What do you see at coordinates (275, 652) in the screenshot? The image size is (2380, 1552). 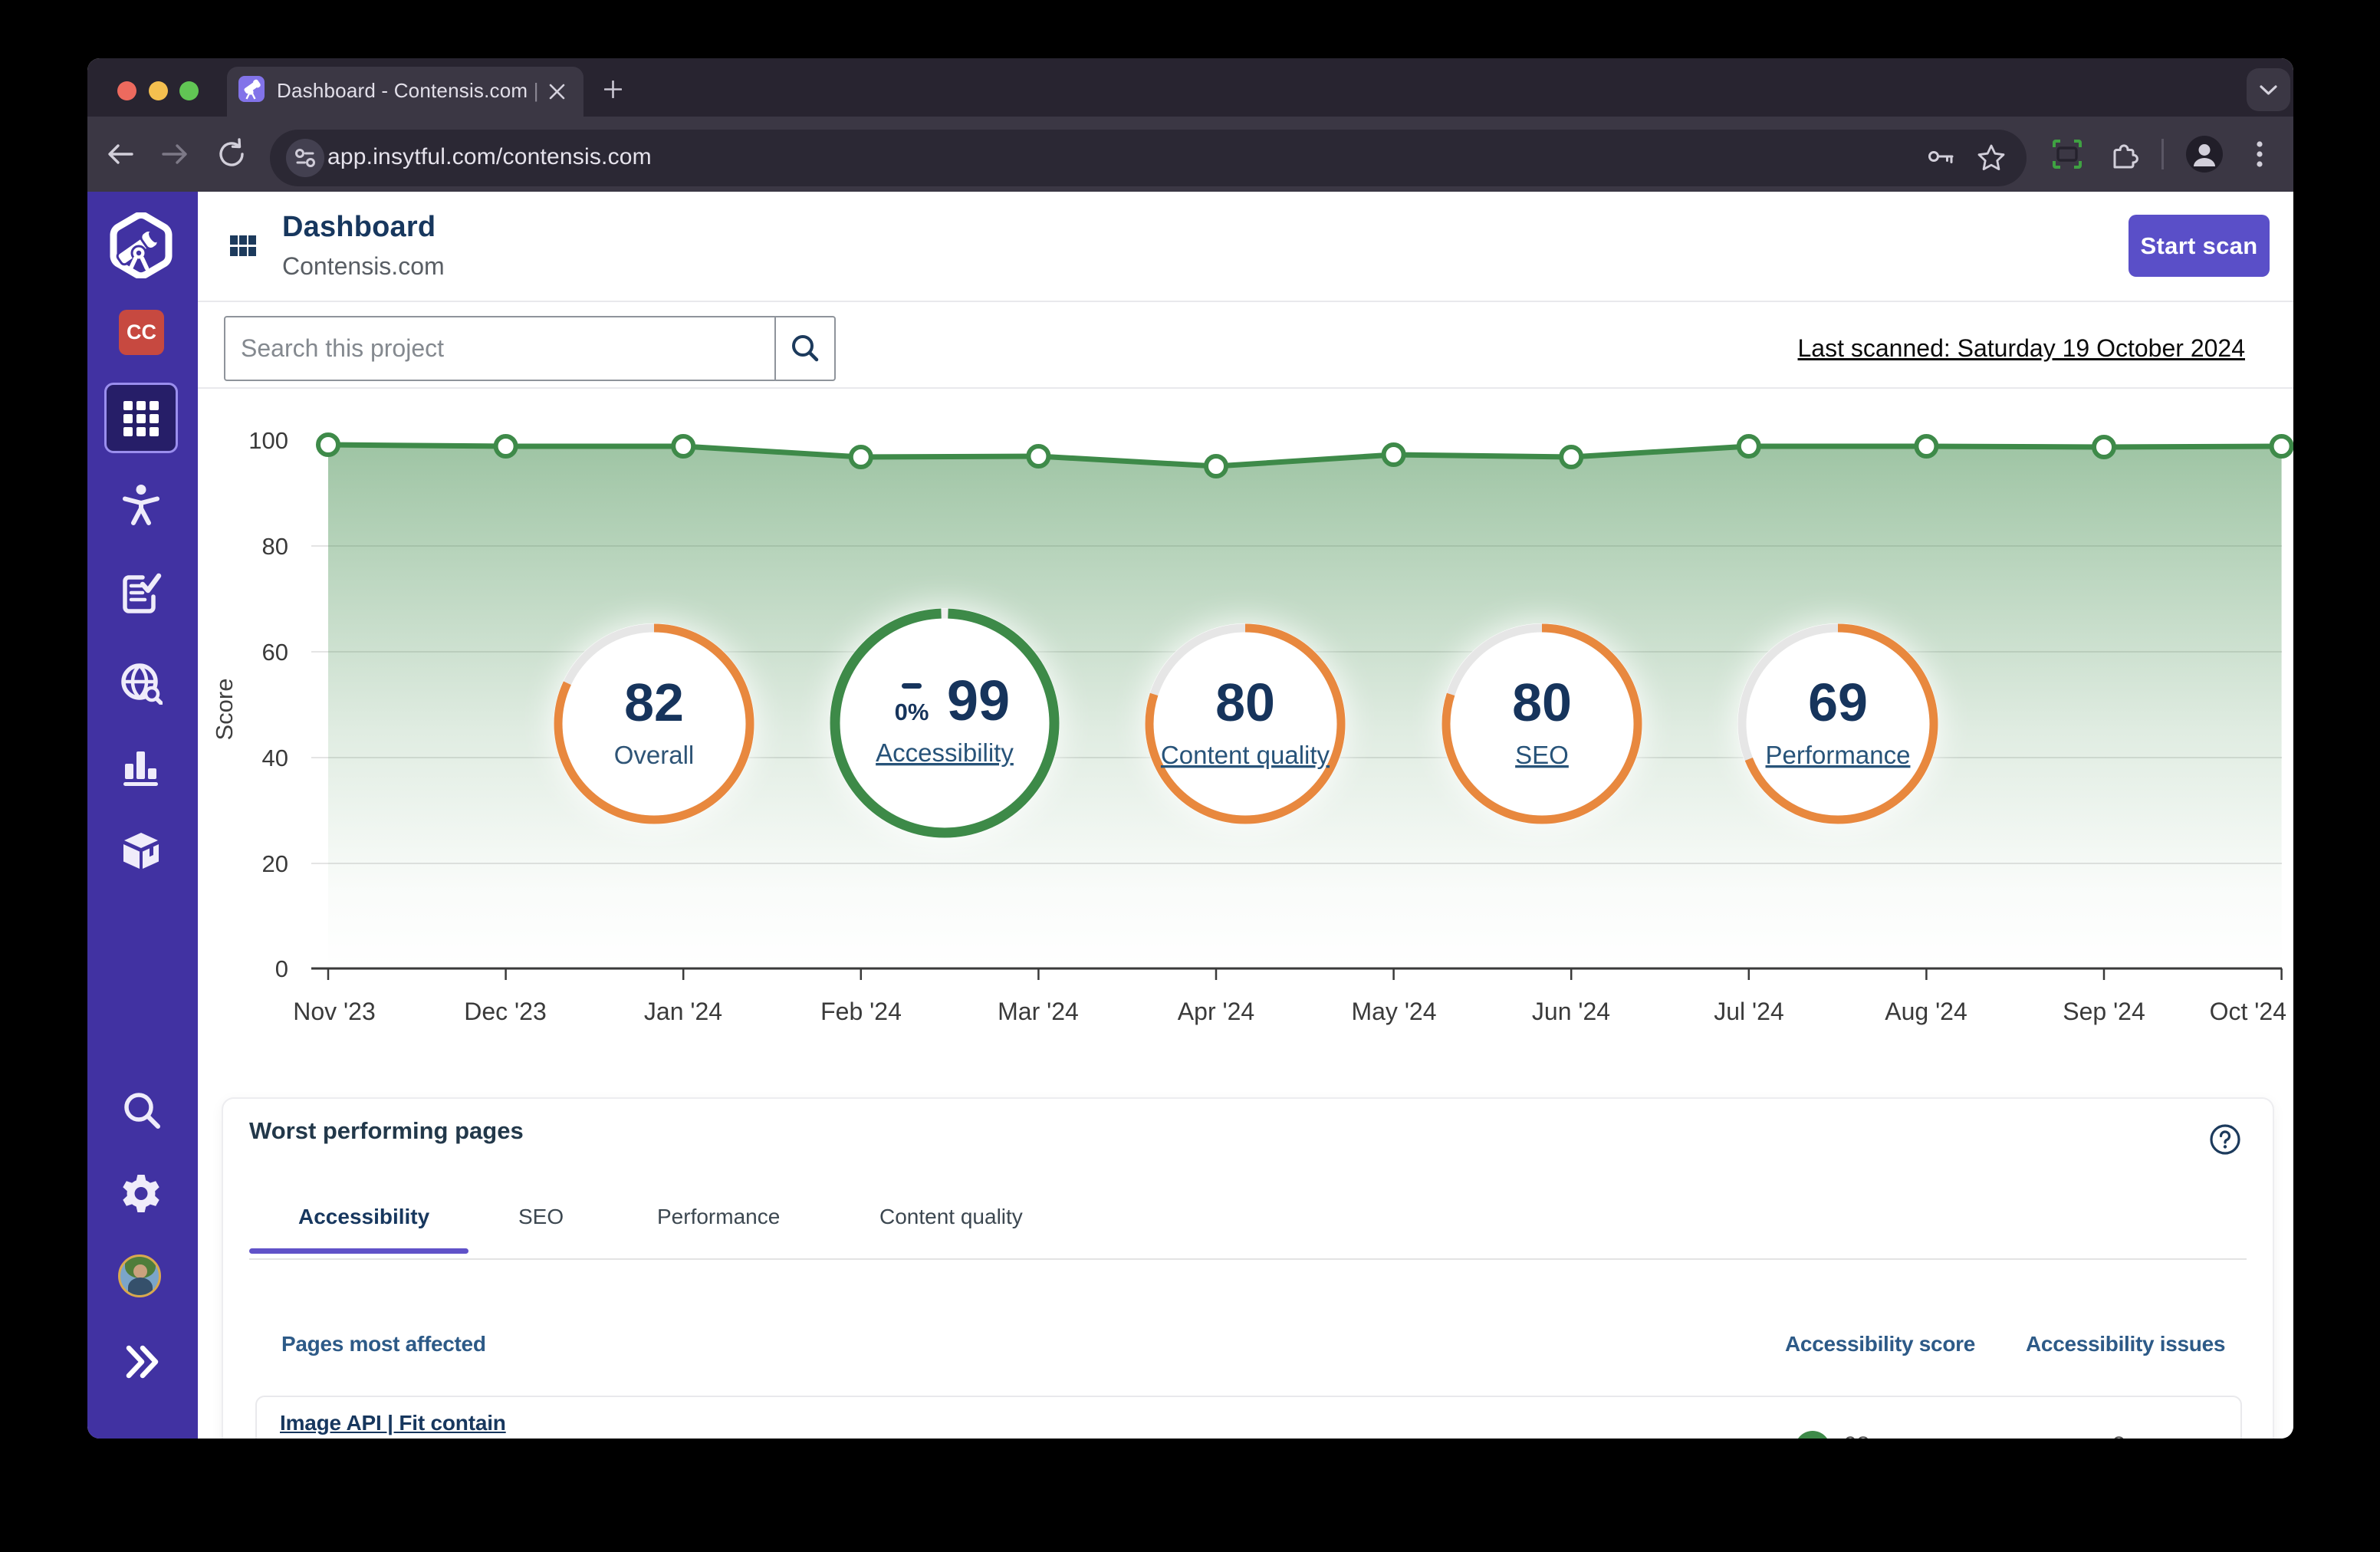 I see `svg-text: 60` at bounding box center [275, 652].